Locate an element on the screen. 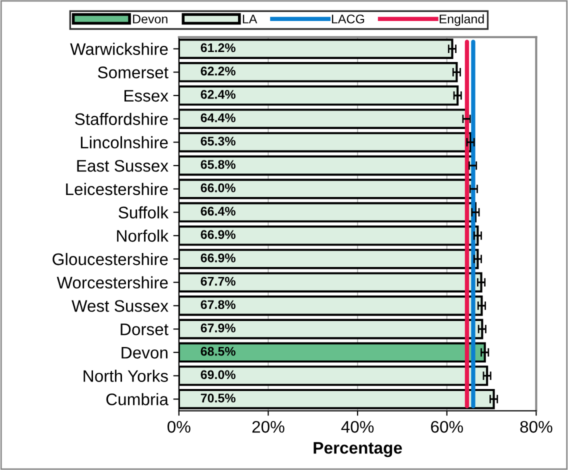 The height and width of the screenshot is (470, 568). x-tick-label: 60% is located at coordinates (447, 426).